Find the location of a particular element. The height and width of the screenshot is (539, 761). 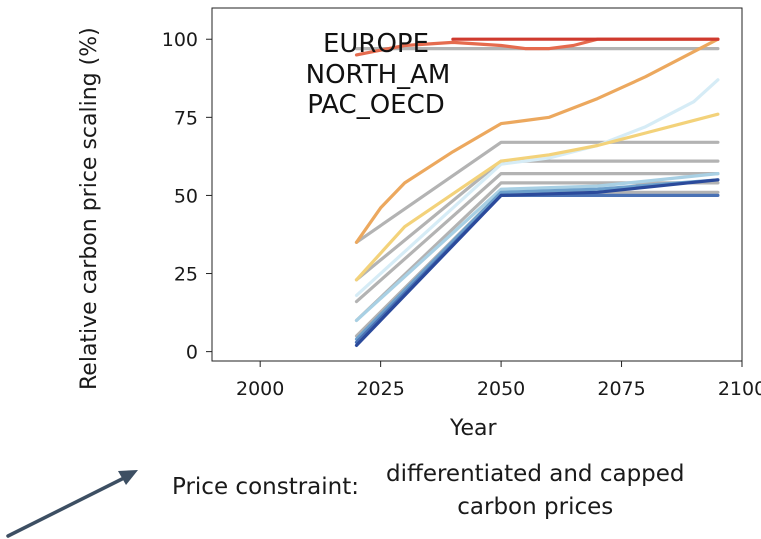

x-axis-label: Year is located at coordinates (473, 428).